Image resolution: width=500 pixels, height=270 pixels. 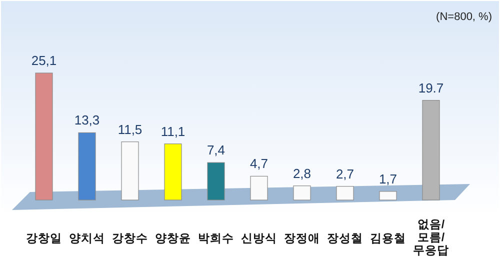 I want to click on x-tick-label: 장성철, so click(x=345, y=238).